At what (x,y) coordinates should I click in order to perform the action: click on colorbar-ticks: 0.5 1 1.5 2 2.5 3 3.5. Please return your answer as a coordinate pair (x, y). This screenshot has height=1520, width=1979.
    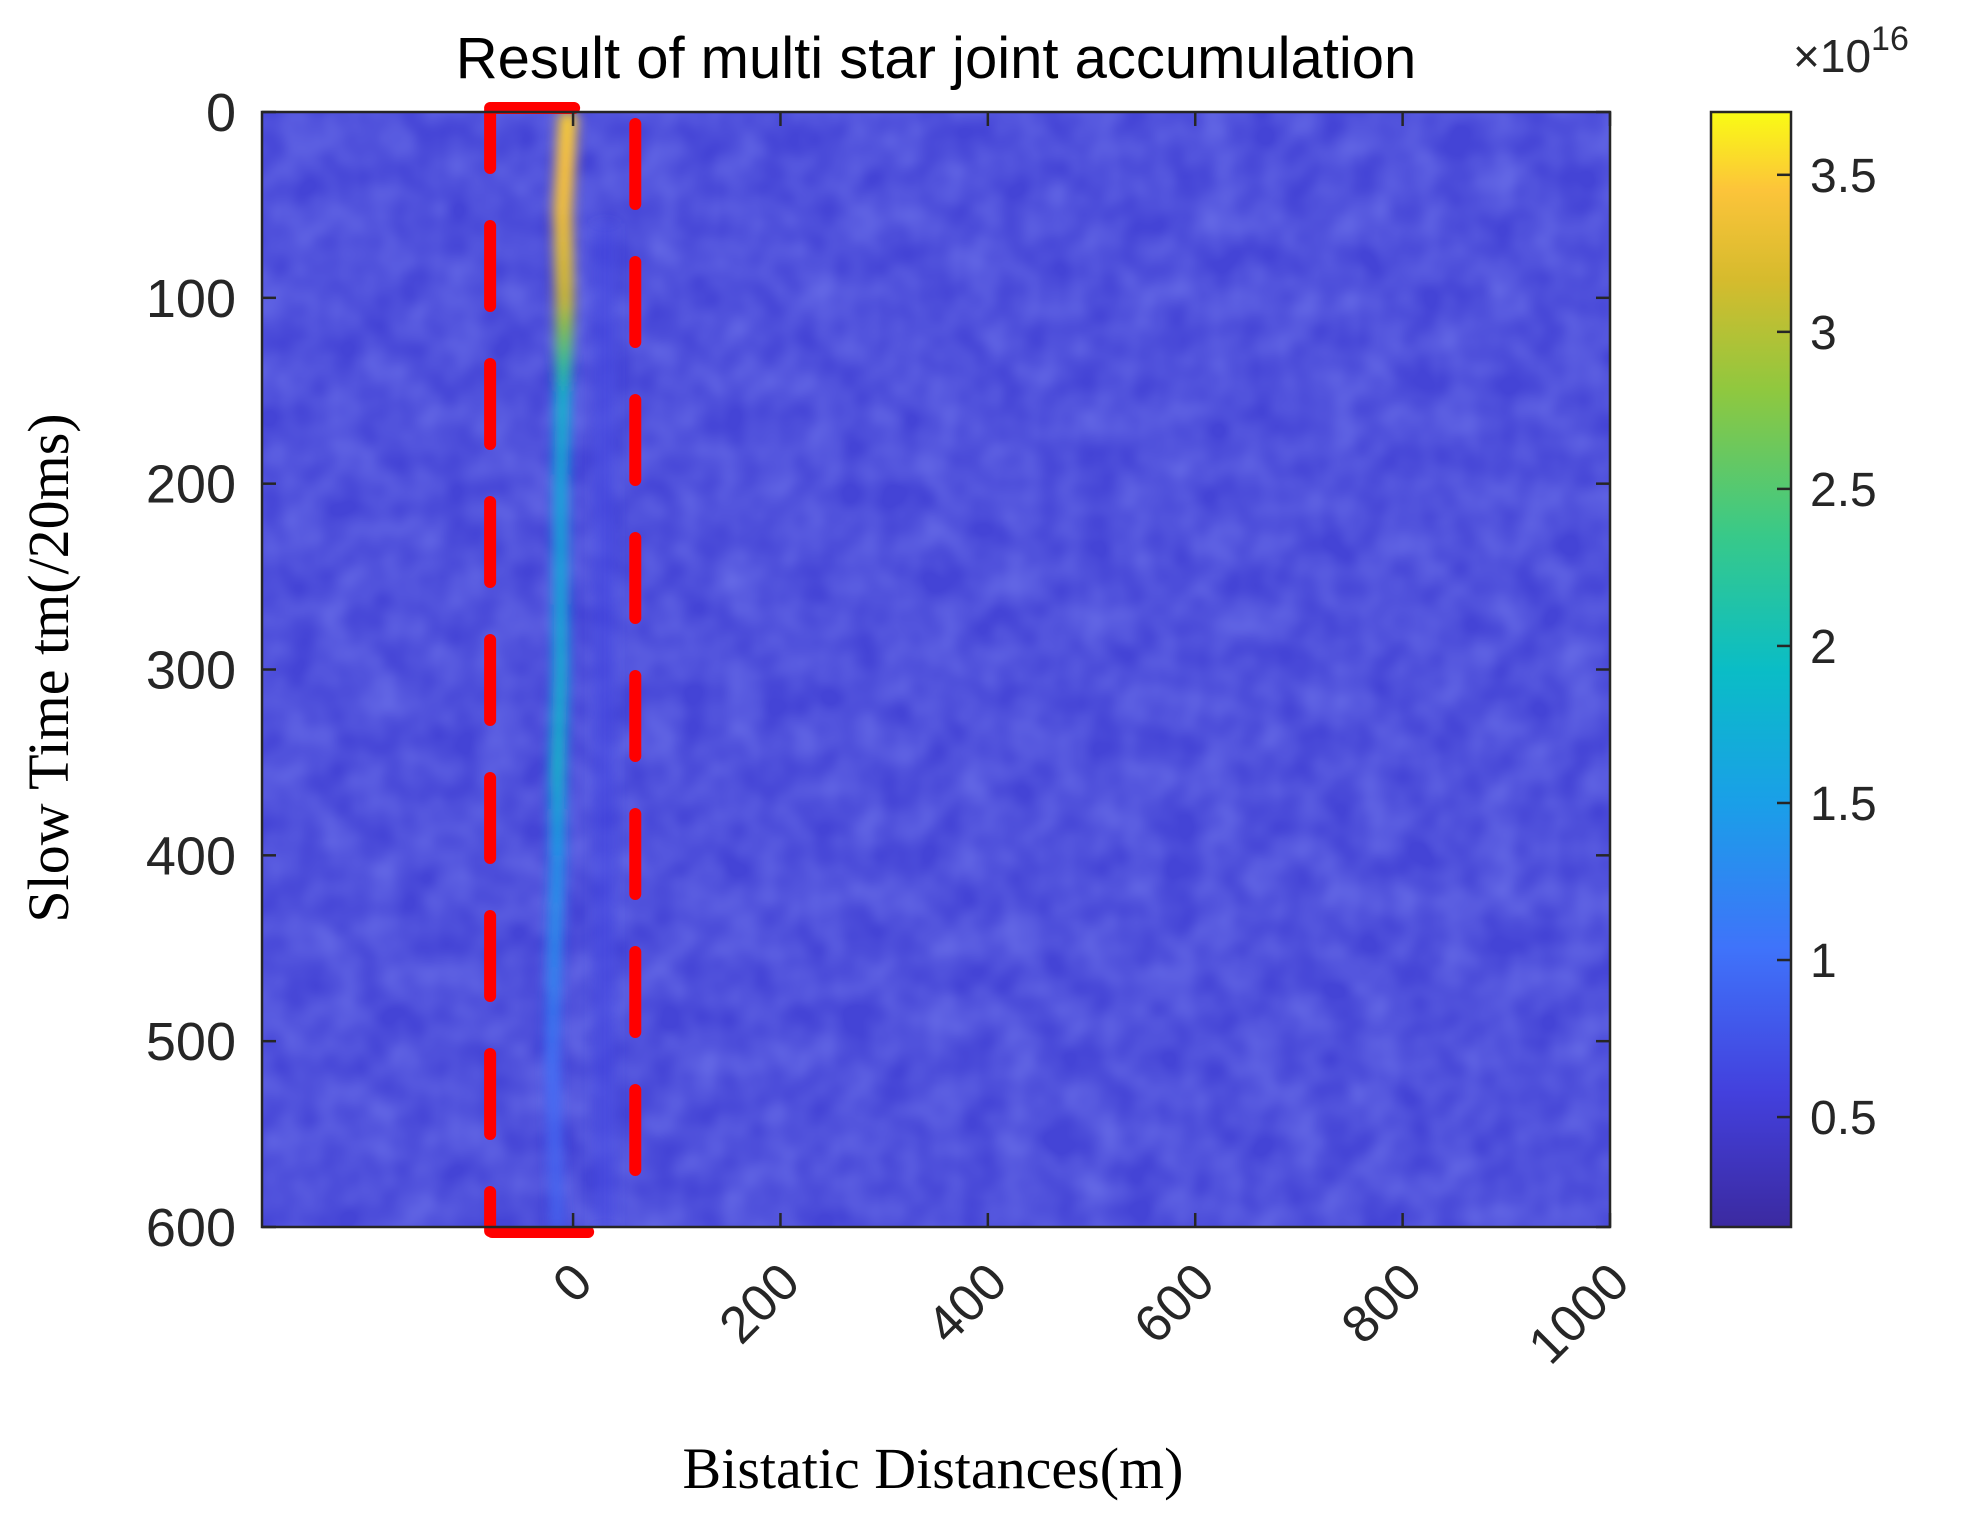
    Looking at the image, I should click on (1827, 647).